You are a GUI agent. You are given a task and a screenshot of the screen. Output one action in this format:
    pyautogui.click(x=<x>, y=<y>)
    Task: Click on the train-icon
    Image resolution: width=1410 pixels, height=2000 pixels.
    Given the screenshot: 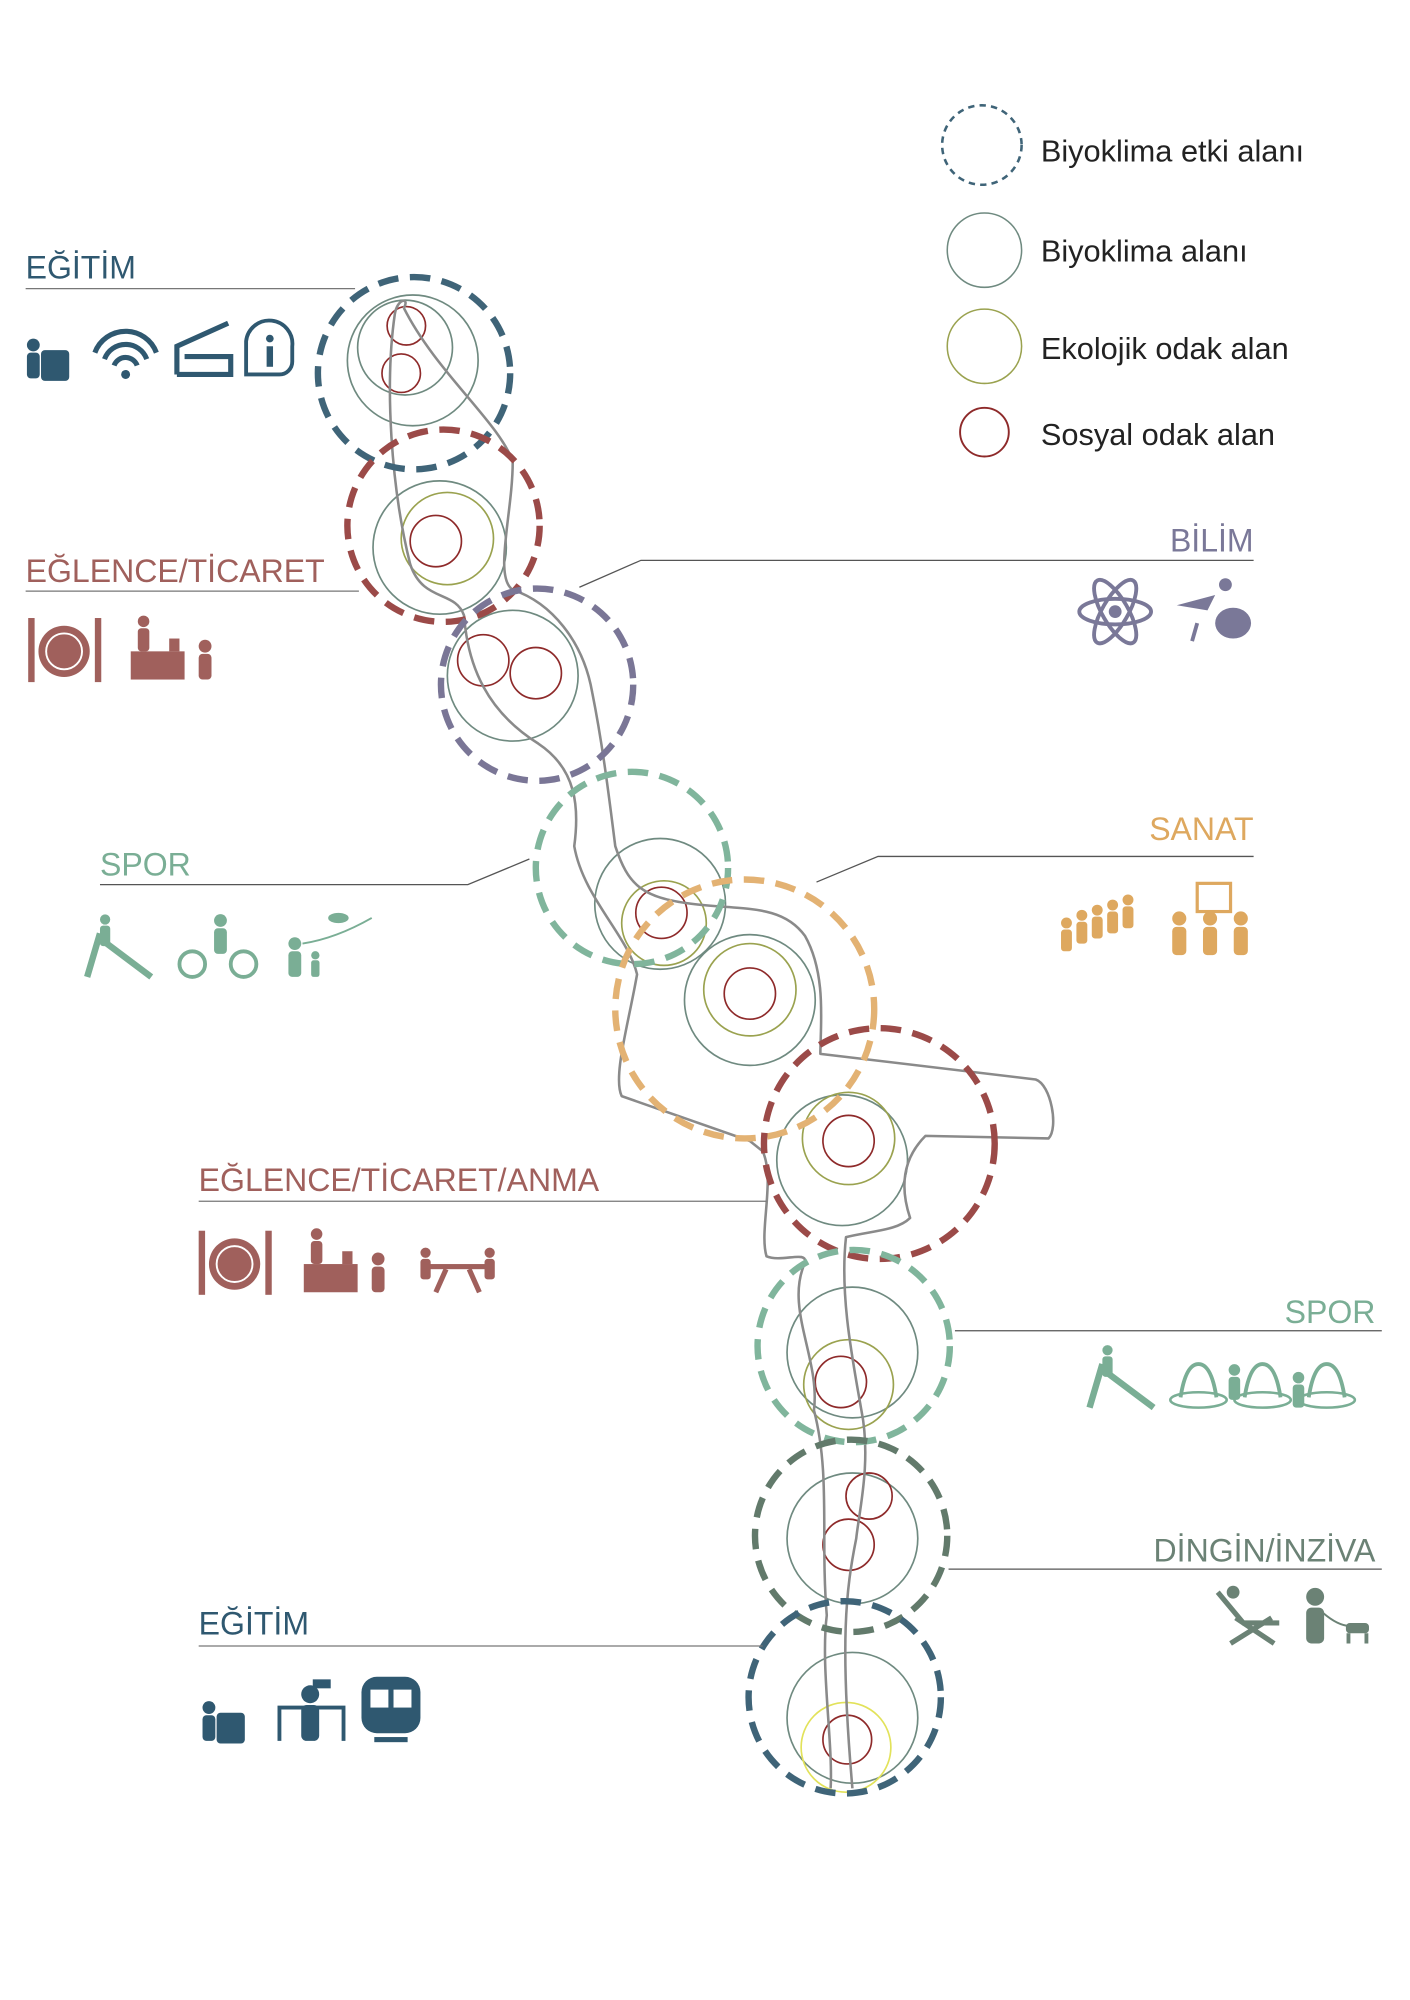 What is the action you would take?
    pyautogui.click(x=391, y=1709)
    